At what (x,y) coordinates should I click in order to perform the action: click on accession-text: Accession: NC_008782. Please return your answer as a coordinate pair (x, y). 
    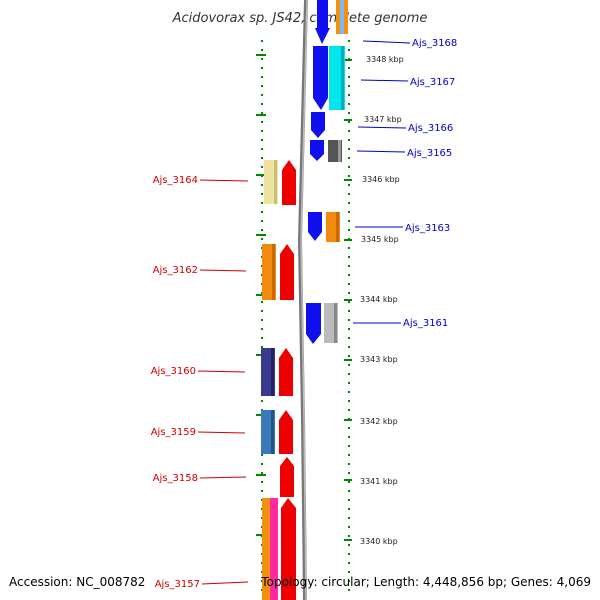
    Looking at the image, I should click on (77, 582).